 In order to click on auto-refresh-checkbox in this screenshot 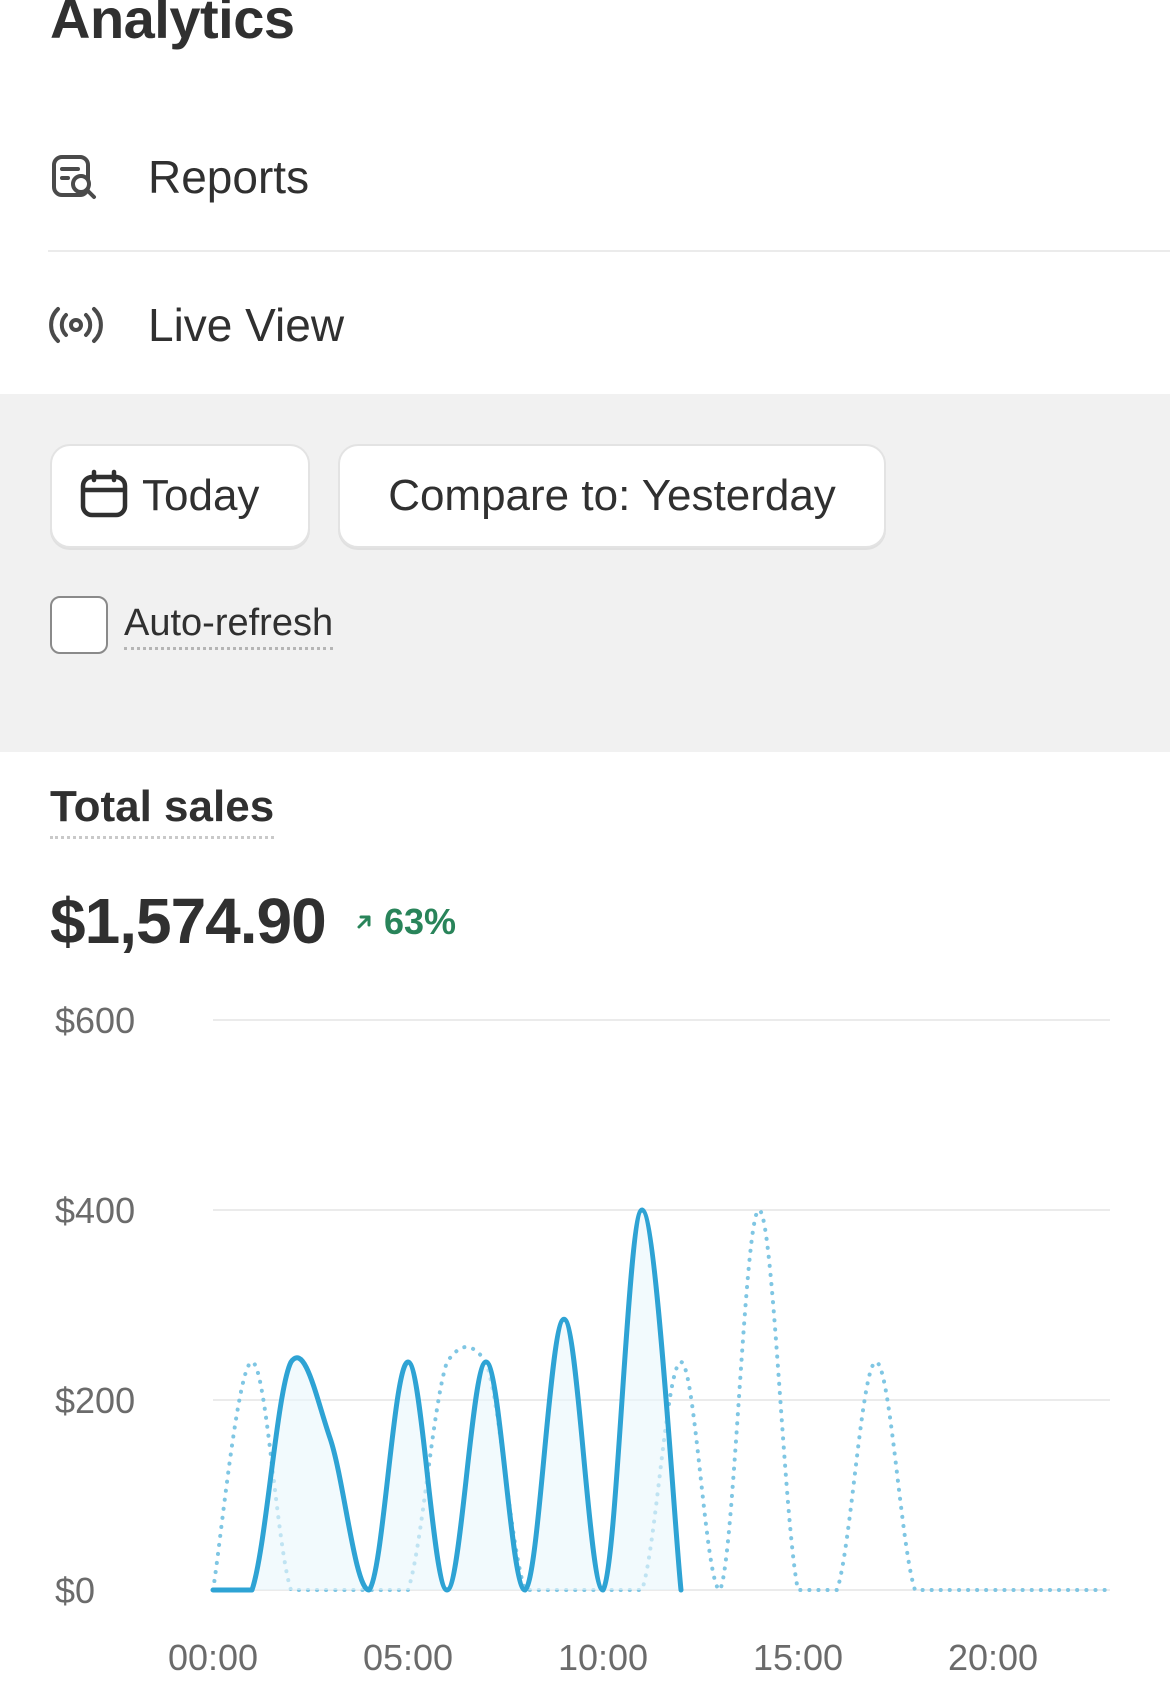, I will do `click(79, 625)`.